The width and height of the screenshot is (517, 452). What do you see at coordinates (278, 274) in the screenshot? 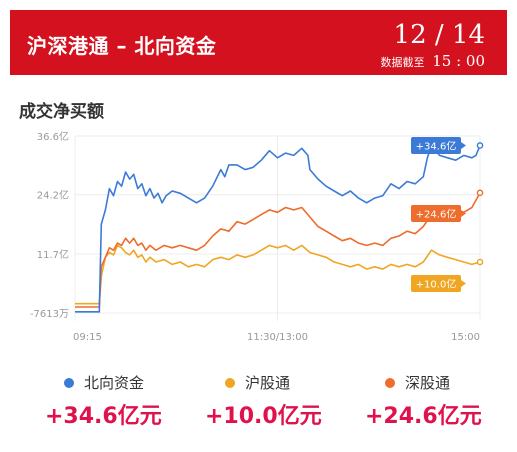
I see `series-line-sh` at bounding box center [278, 274].